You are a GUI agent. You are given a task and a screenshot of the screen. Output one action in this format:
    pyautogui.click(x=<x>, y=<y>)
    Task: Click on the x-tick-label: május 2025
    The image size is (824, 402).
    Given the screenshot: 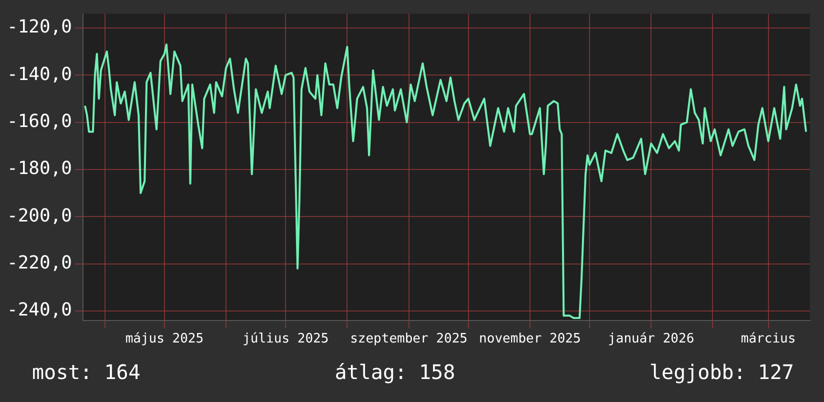 What is the action you would take?
    pyautogui.click(x=164, y=339)
    